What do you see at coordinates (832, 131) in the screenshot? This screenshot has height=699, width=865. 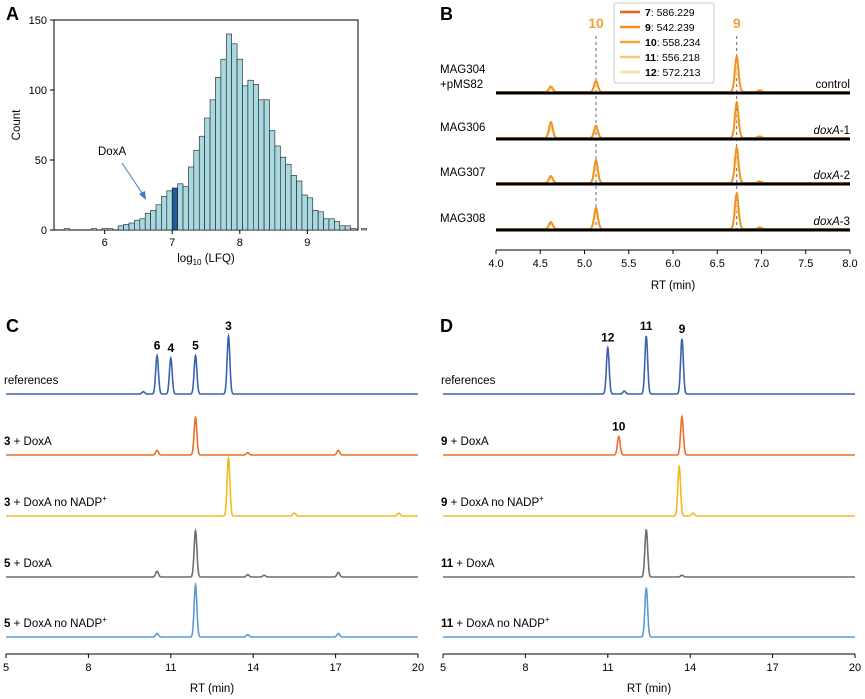 I see `trace-right-label: doxA-1` at bounding box center [832, 131].